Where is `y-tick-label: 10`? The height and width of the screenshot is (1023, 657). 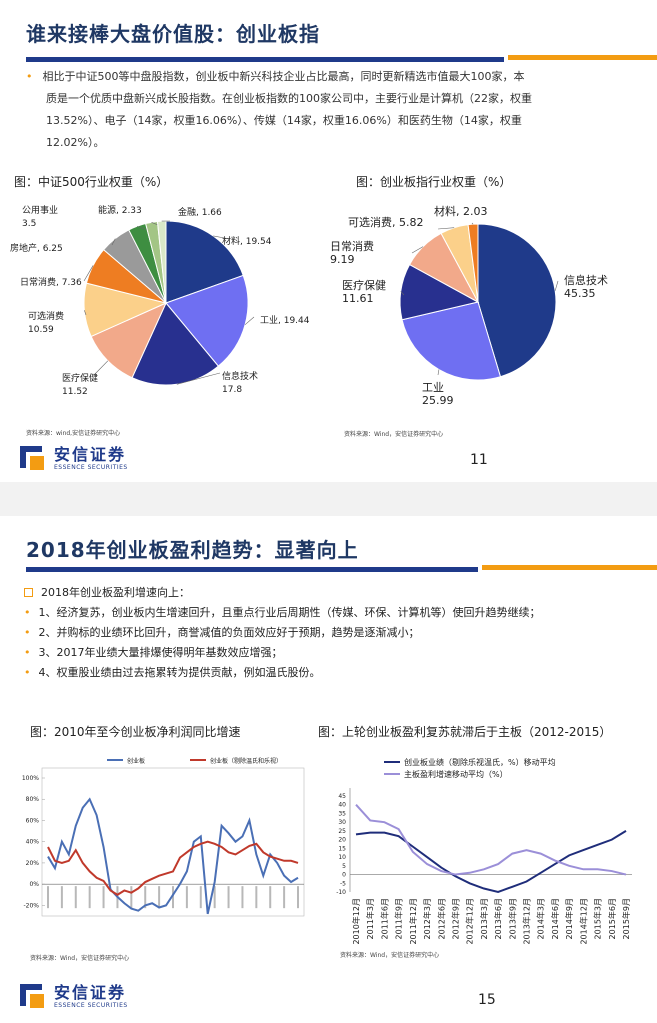 y-tick-label: 10 is located at coordinates (342, 857).